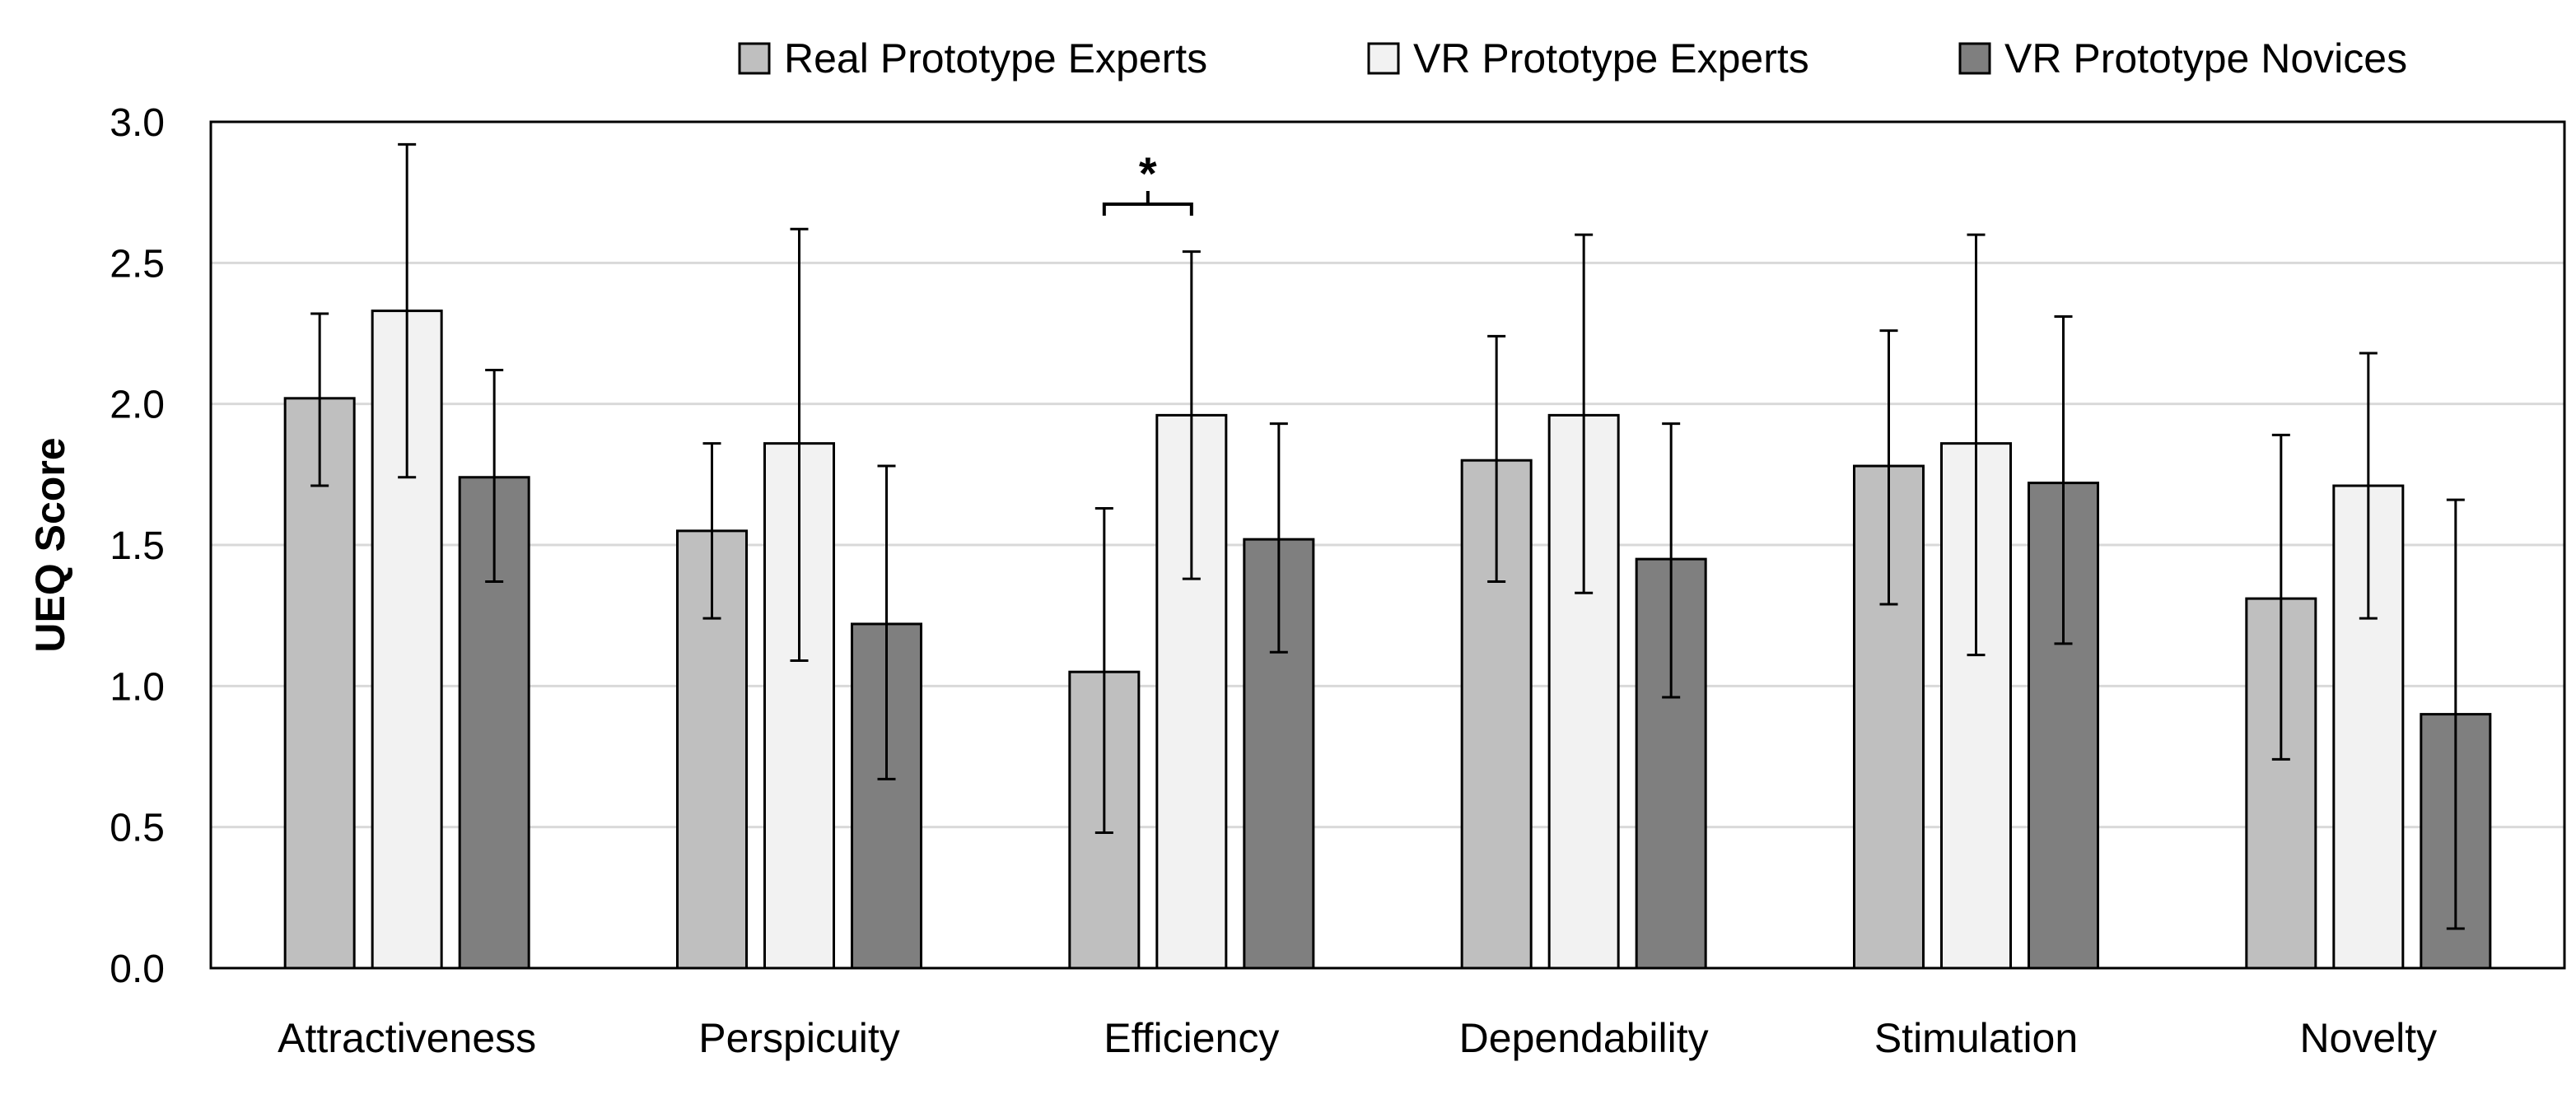 This screenshot has width=2576, height=1099. Describe the element at coordinates (1584, 1038) in the screenshot. I see `x-category-label: Dependability` at that location.